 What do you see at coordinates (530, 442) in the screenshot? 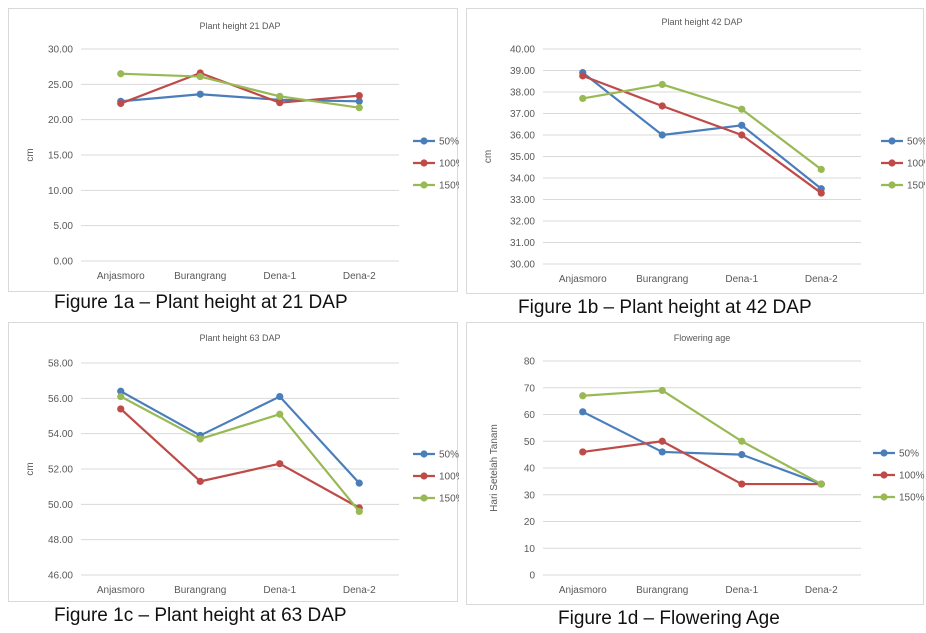
I see `y-tick-label: 50` at bounding box center [530, 442].